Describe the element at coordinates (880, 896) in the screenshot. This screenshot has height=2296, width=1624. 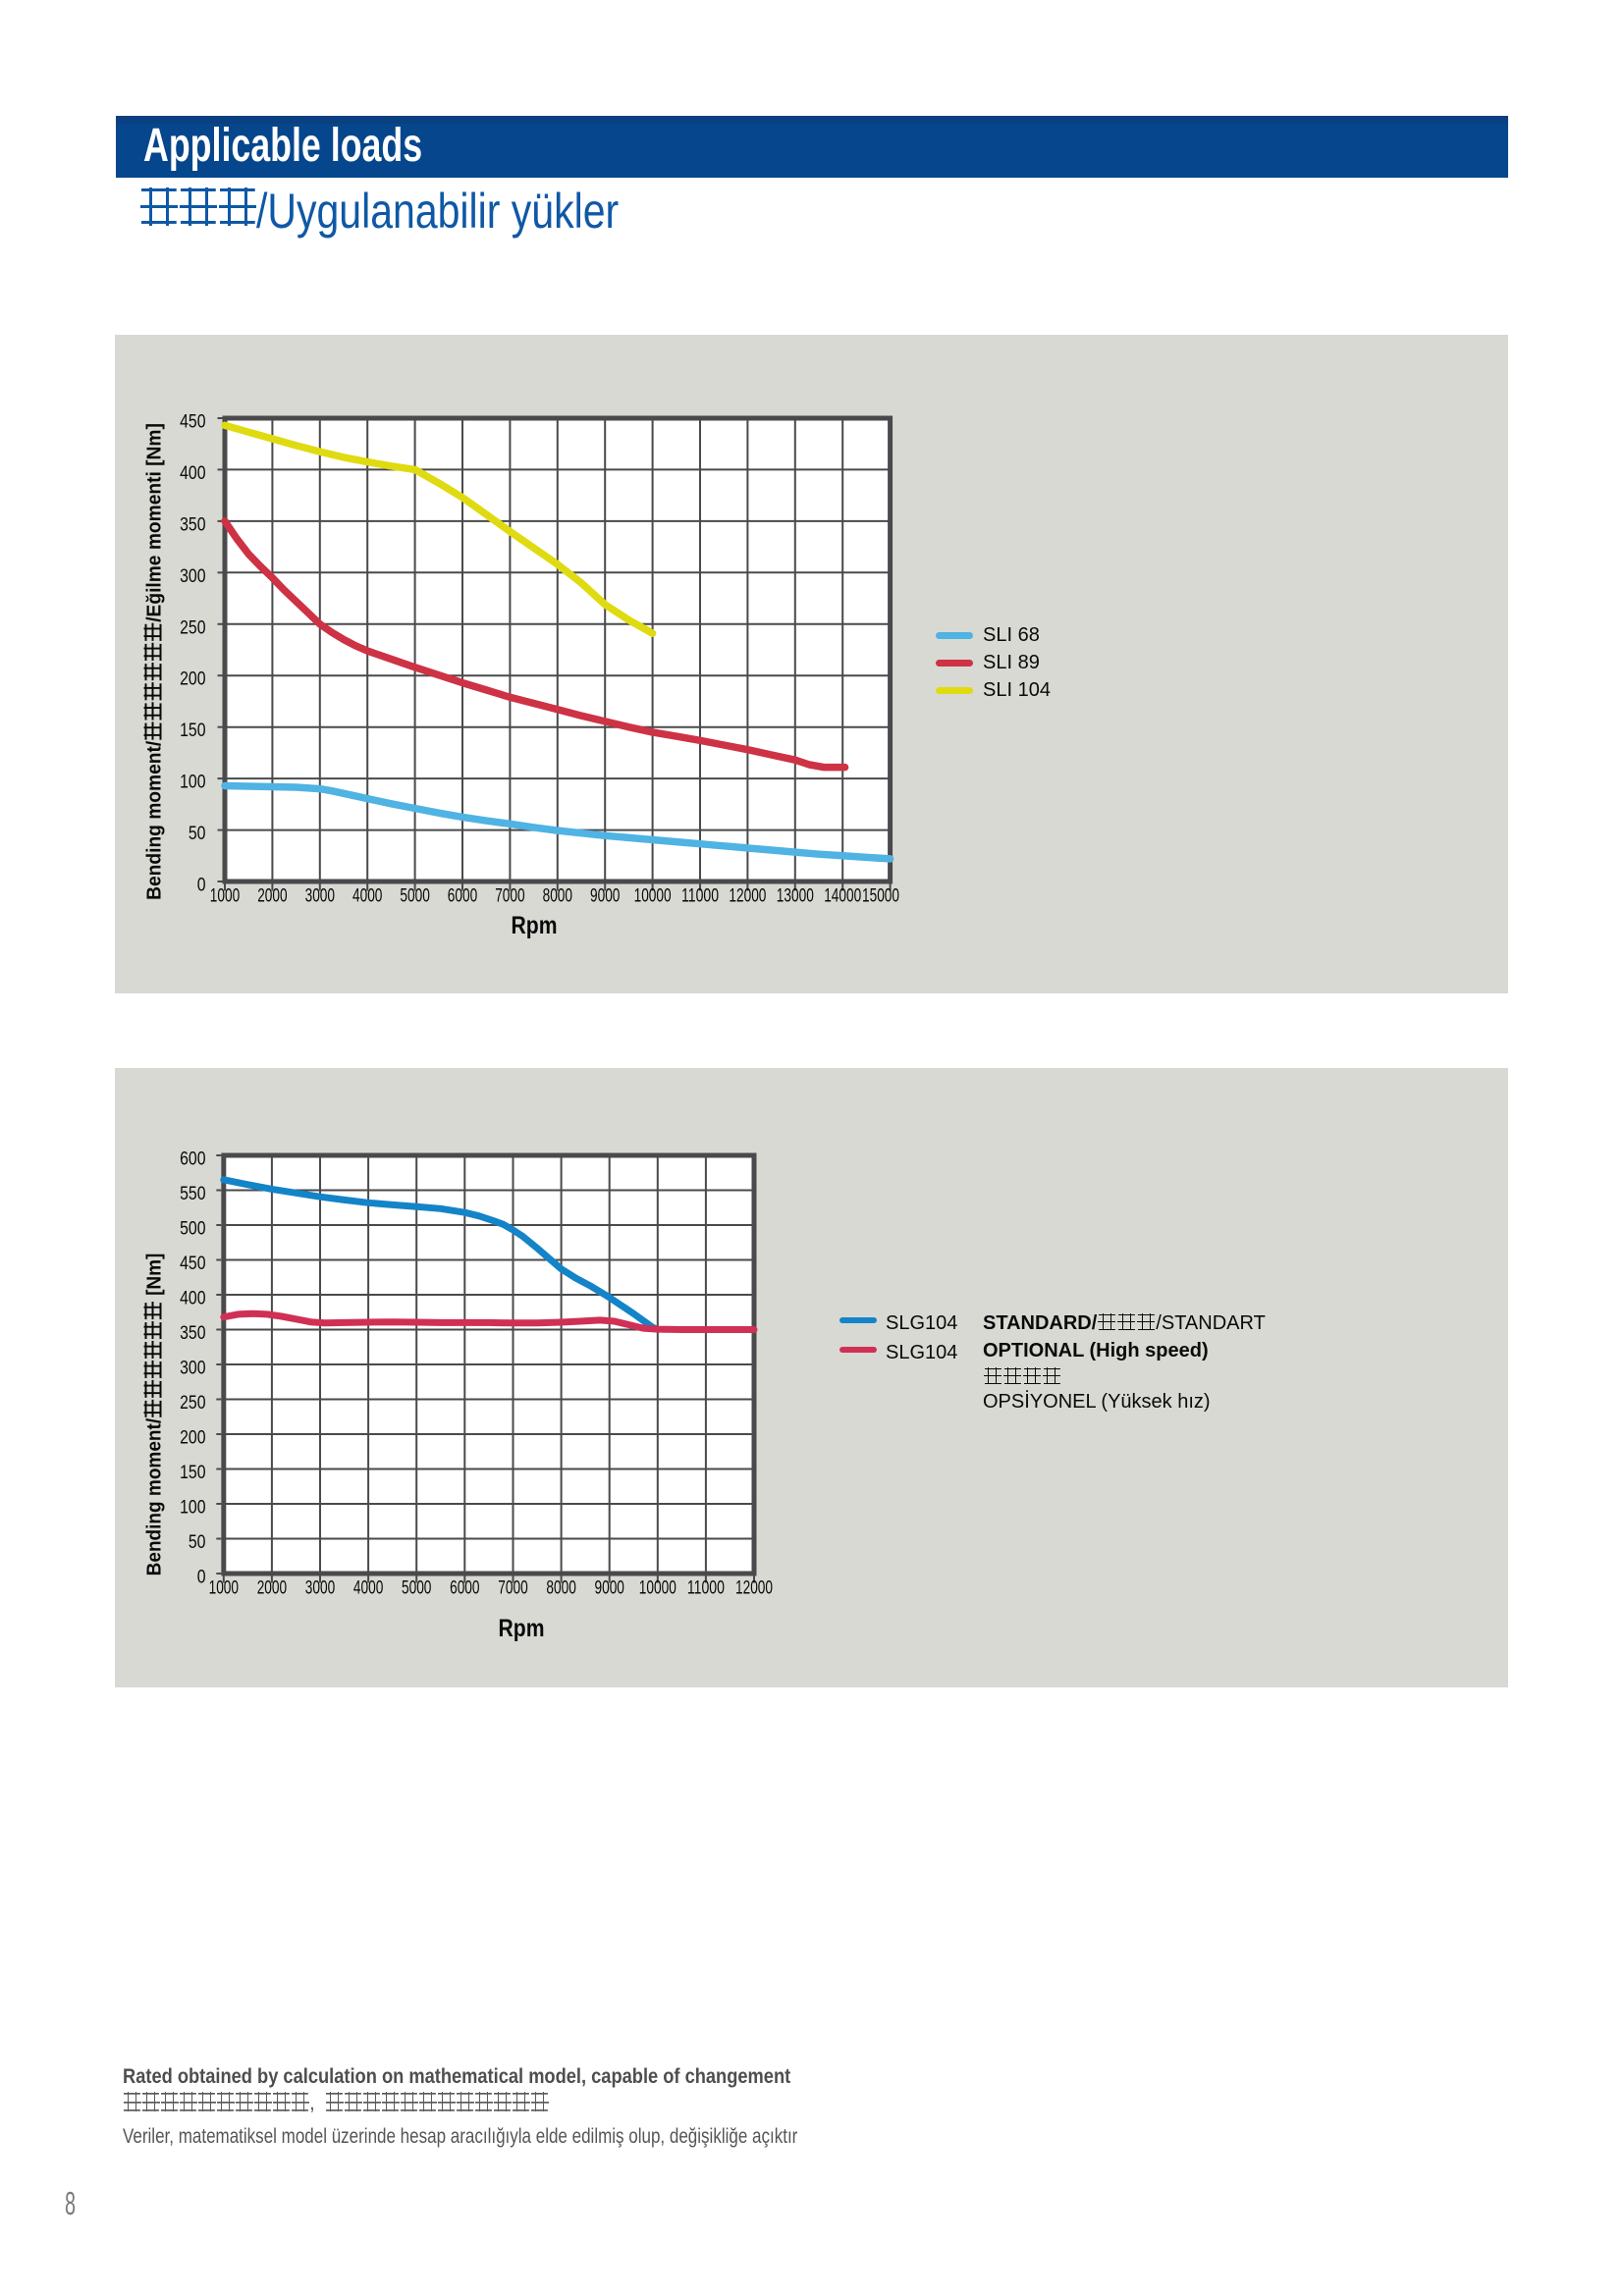
I see `svg-text: 15000` at that location.